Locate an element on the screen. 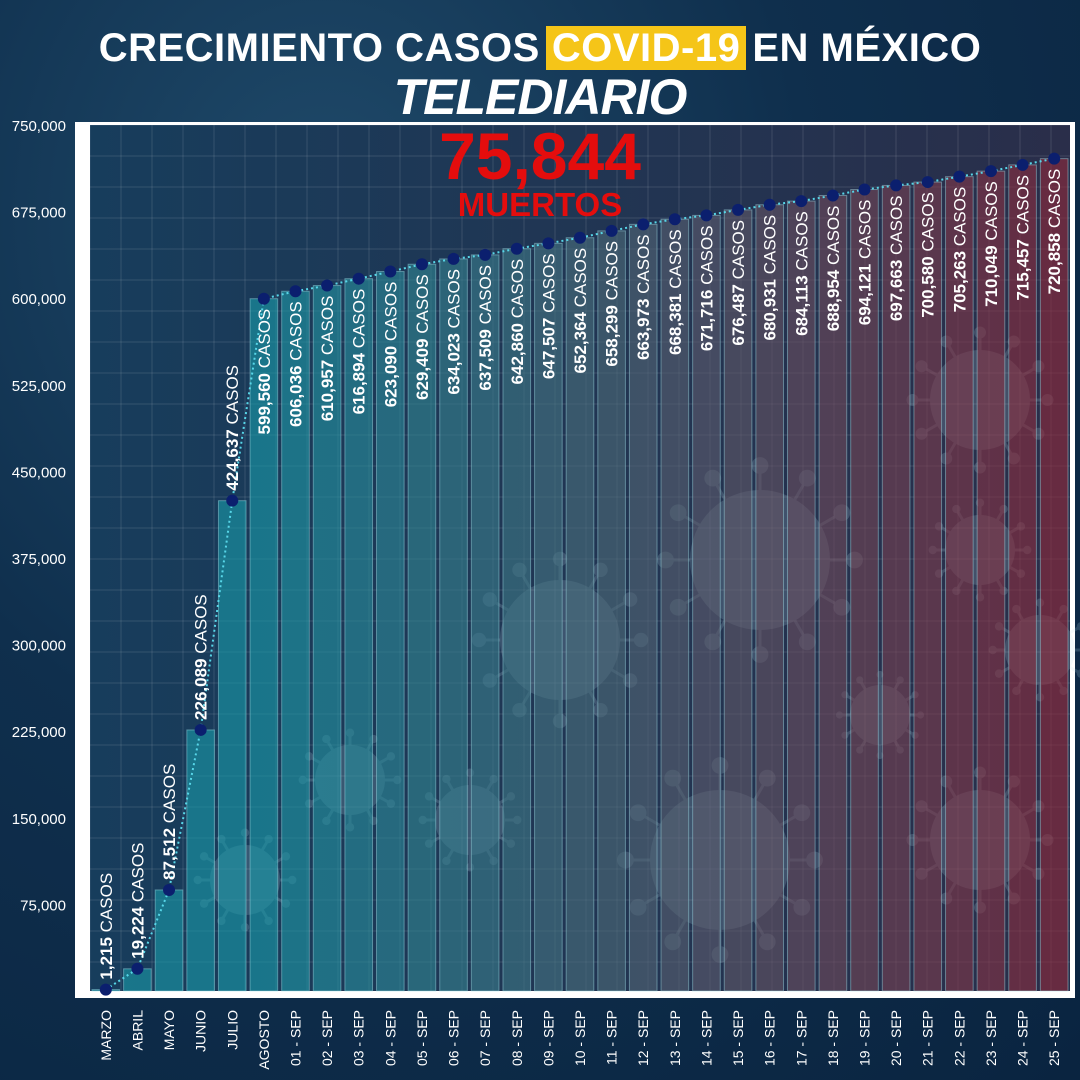 Image resolution: width=1080 pixels, height=1080 pixels. value-label: 697,663 CASOS is located at coordinates (896, 258).